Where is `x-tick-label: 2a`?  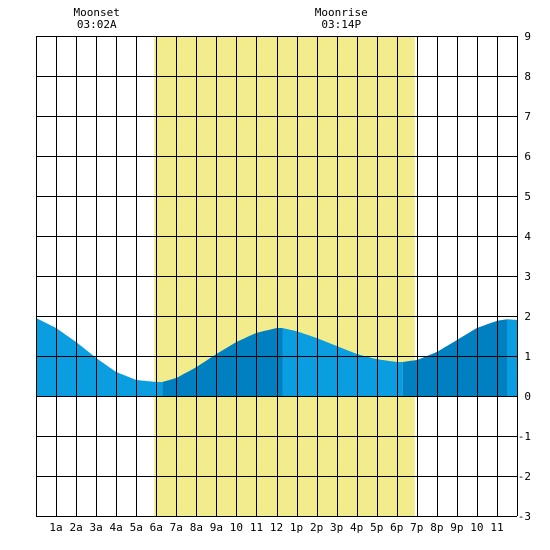 x-tick-label: 2a is located at coordinates (75, 527).